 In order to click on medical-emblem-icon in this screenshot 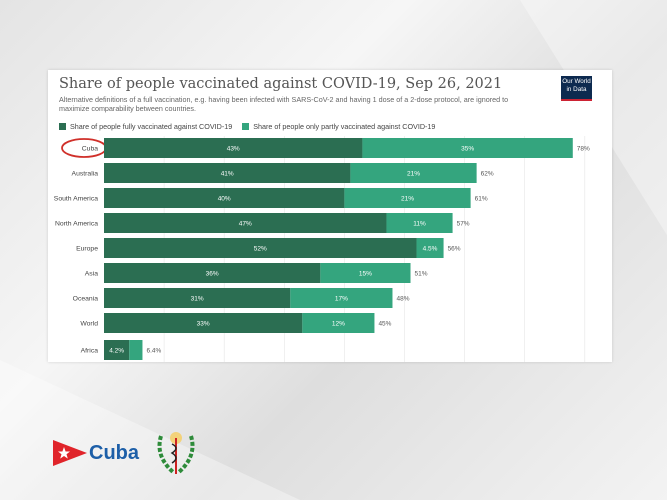, I will do `click(176, 453)`.